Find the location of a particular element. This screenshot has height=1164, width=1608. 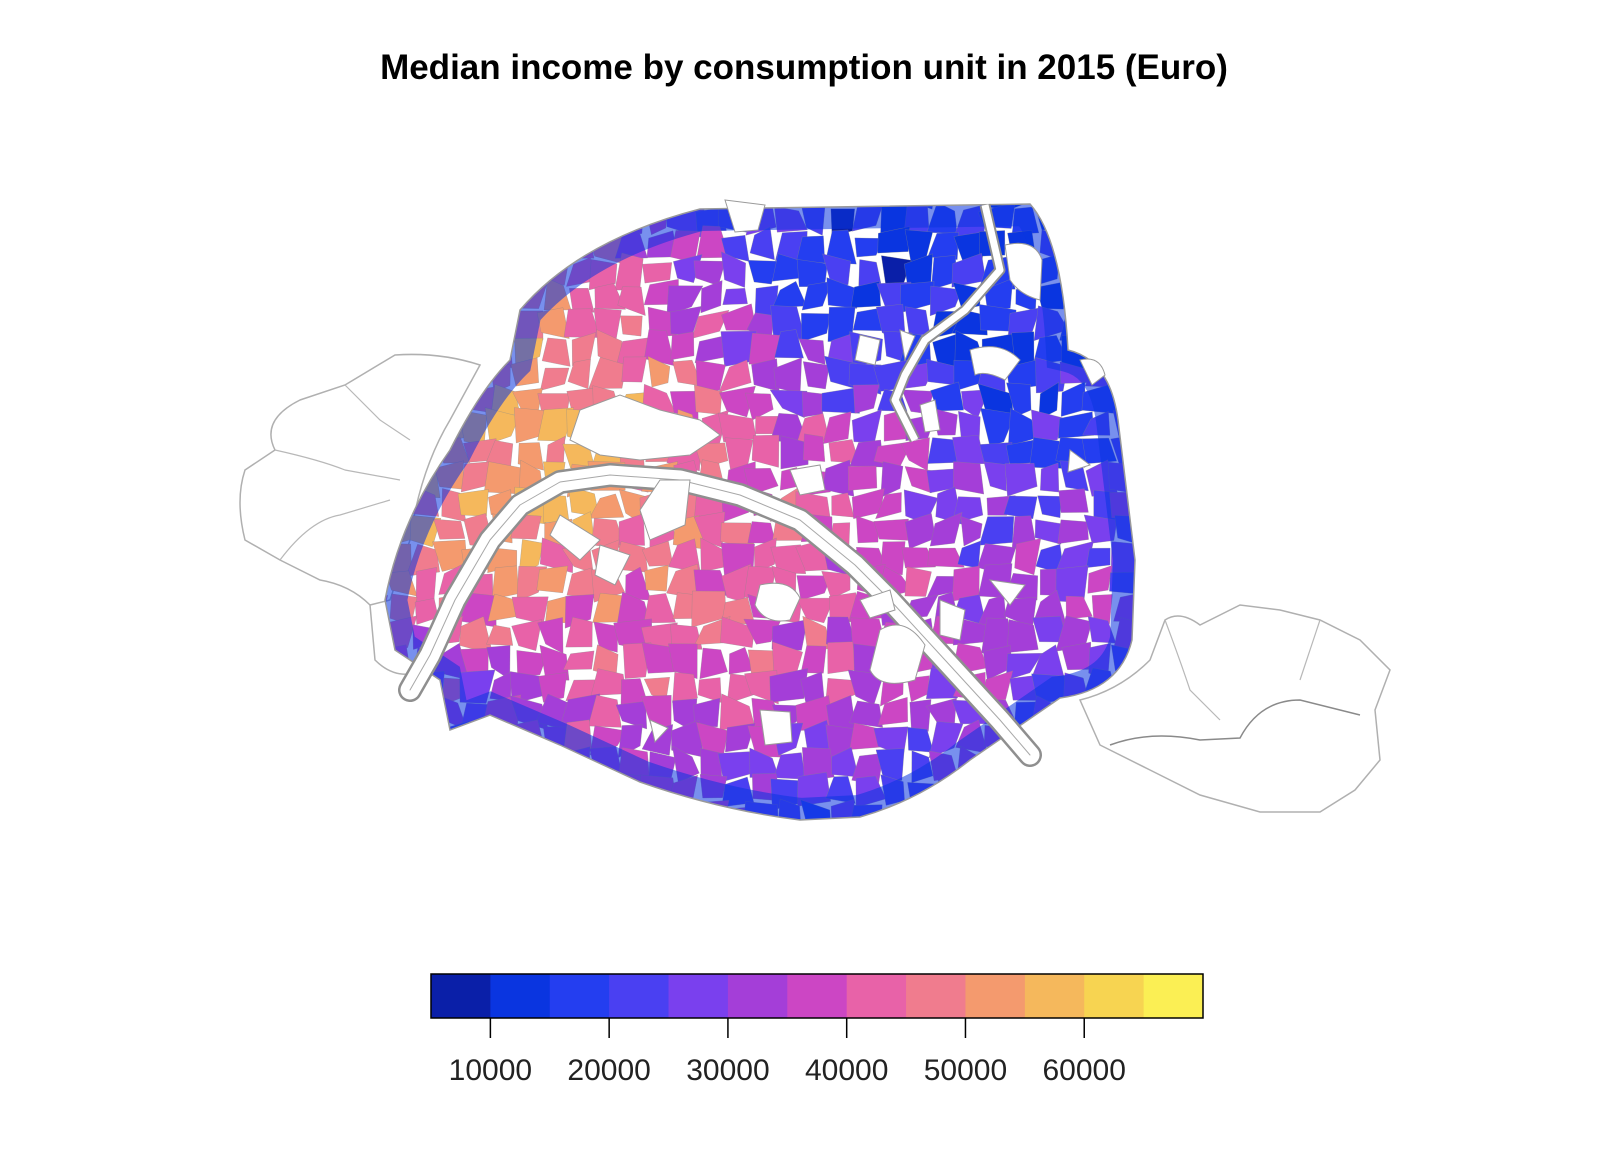

legend-tick-label: 20000 is located at coordinates (608, 1070).